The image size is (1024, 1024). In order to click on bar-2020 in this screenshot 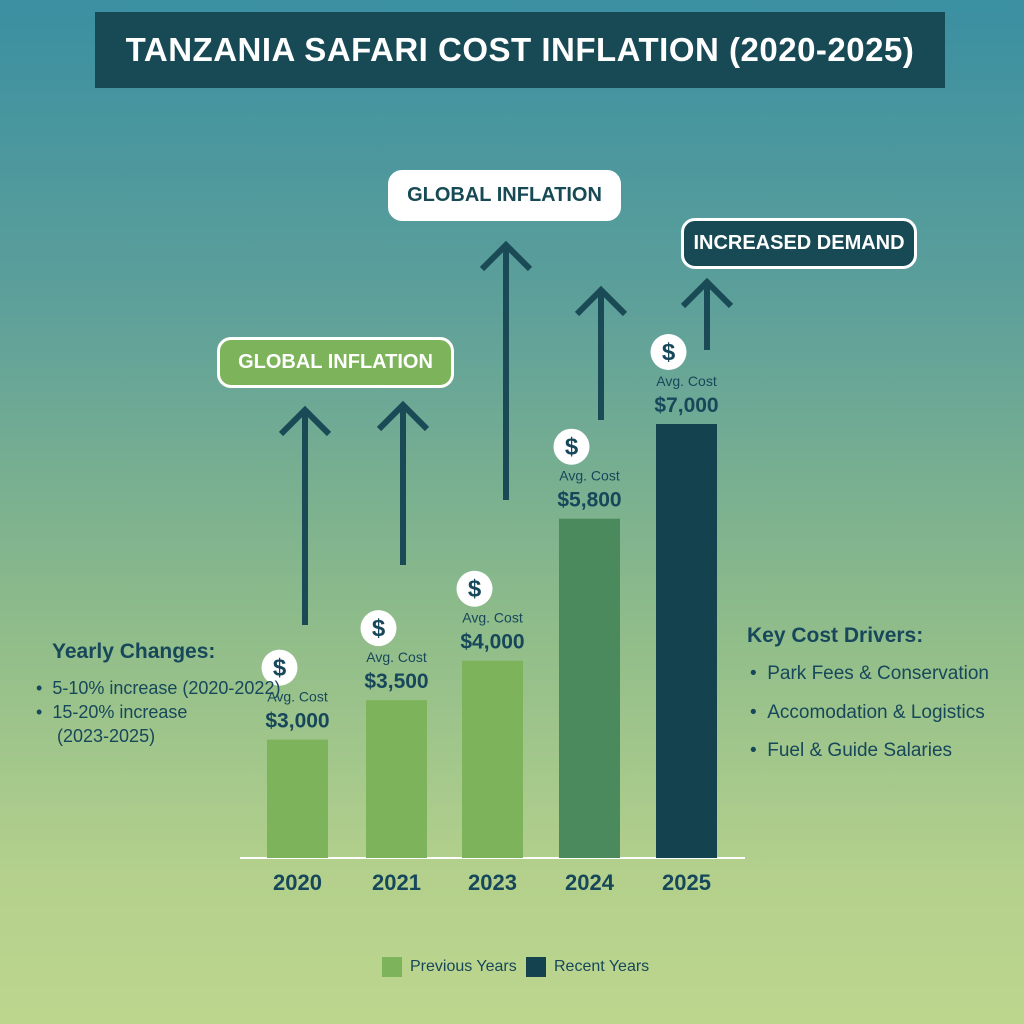, I will do `click(297, 798)`.